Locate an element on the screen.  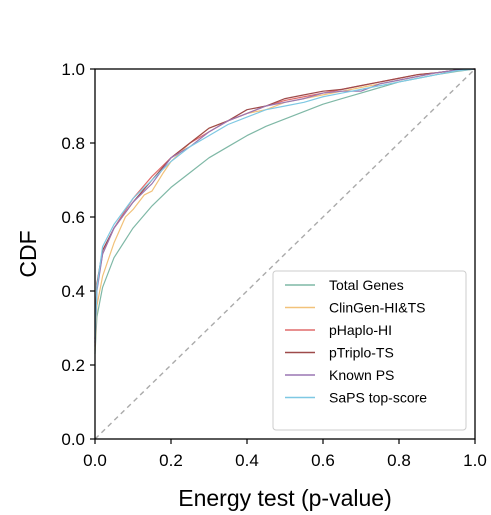
x-tick-label: 0.2 is located at coordinates (171, 460).